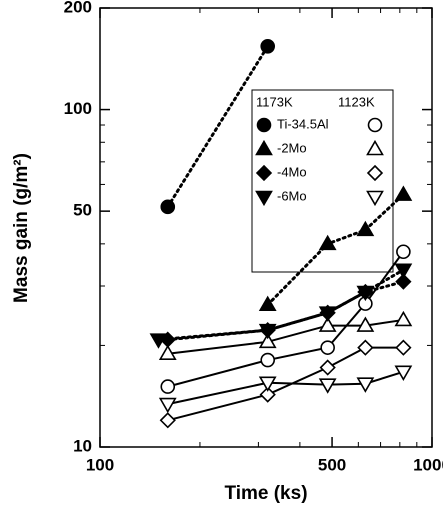 The image size is (443, 514). Describe the element at coordinates (292, 171) in the screenshot. I see `legend-label: -4Mo` at that location.